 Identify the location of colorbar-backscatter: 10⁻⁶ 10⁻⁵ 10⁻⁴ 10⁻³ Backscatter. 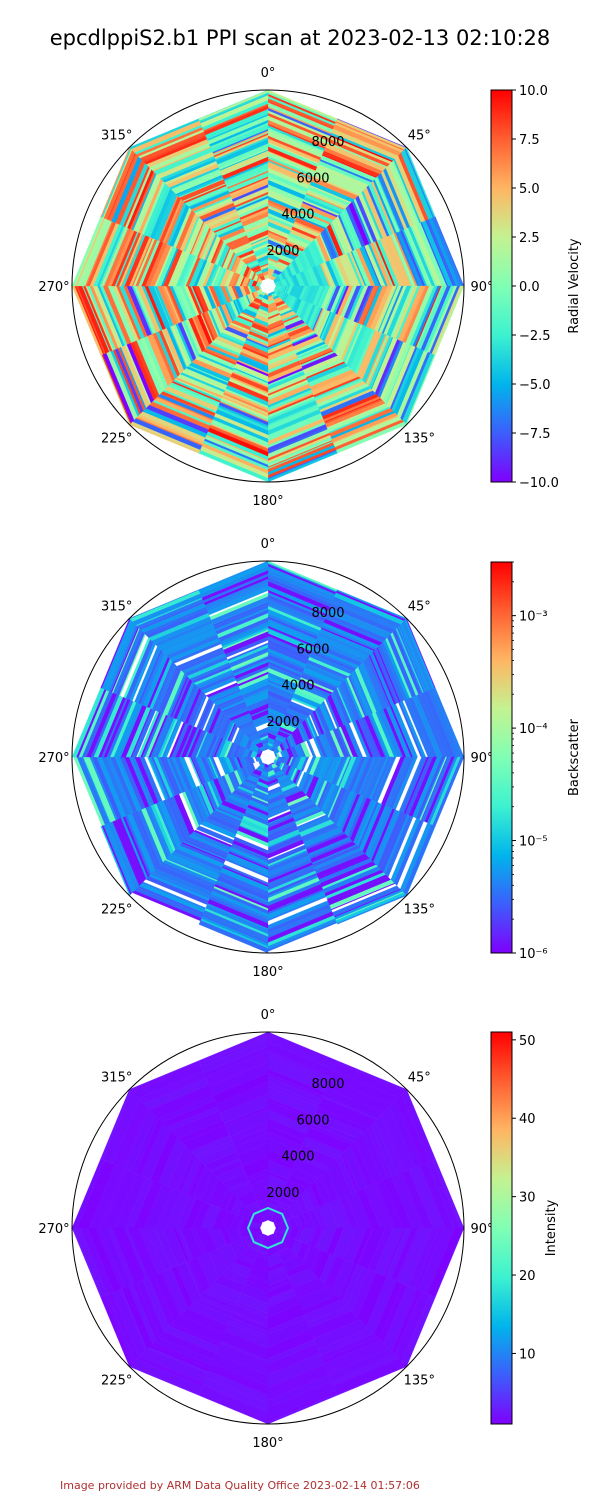
(536, 761).